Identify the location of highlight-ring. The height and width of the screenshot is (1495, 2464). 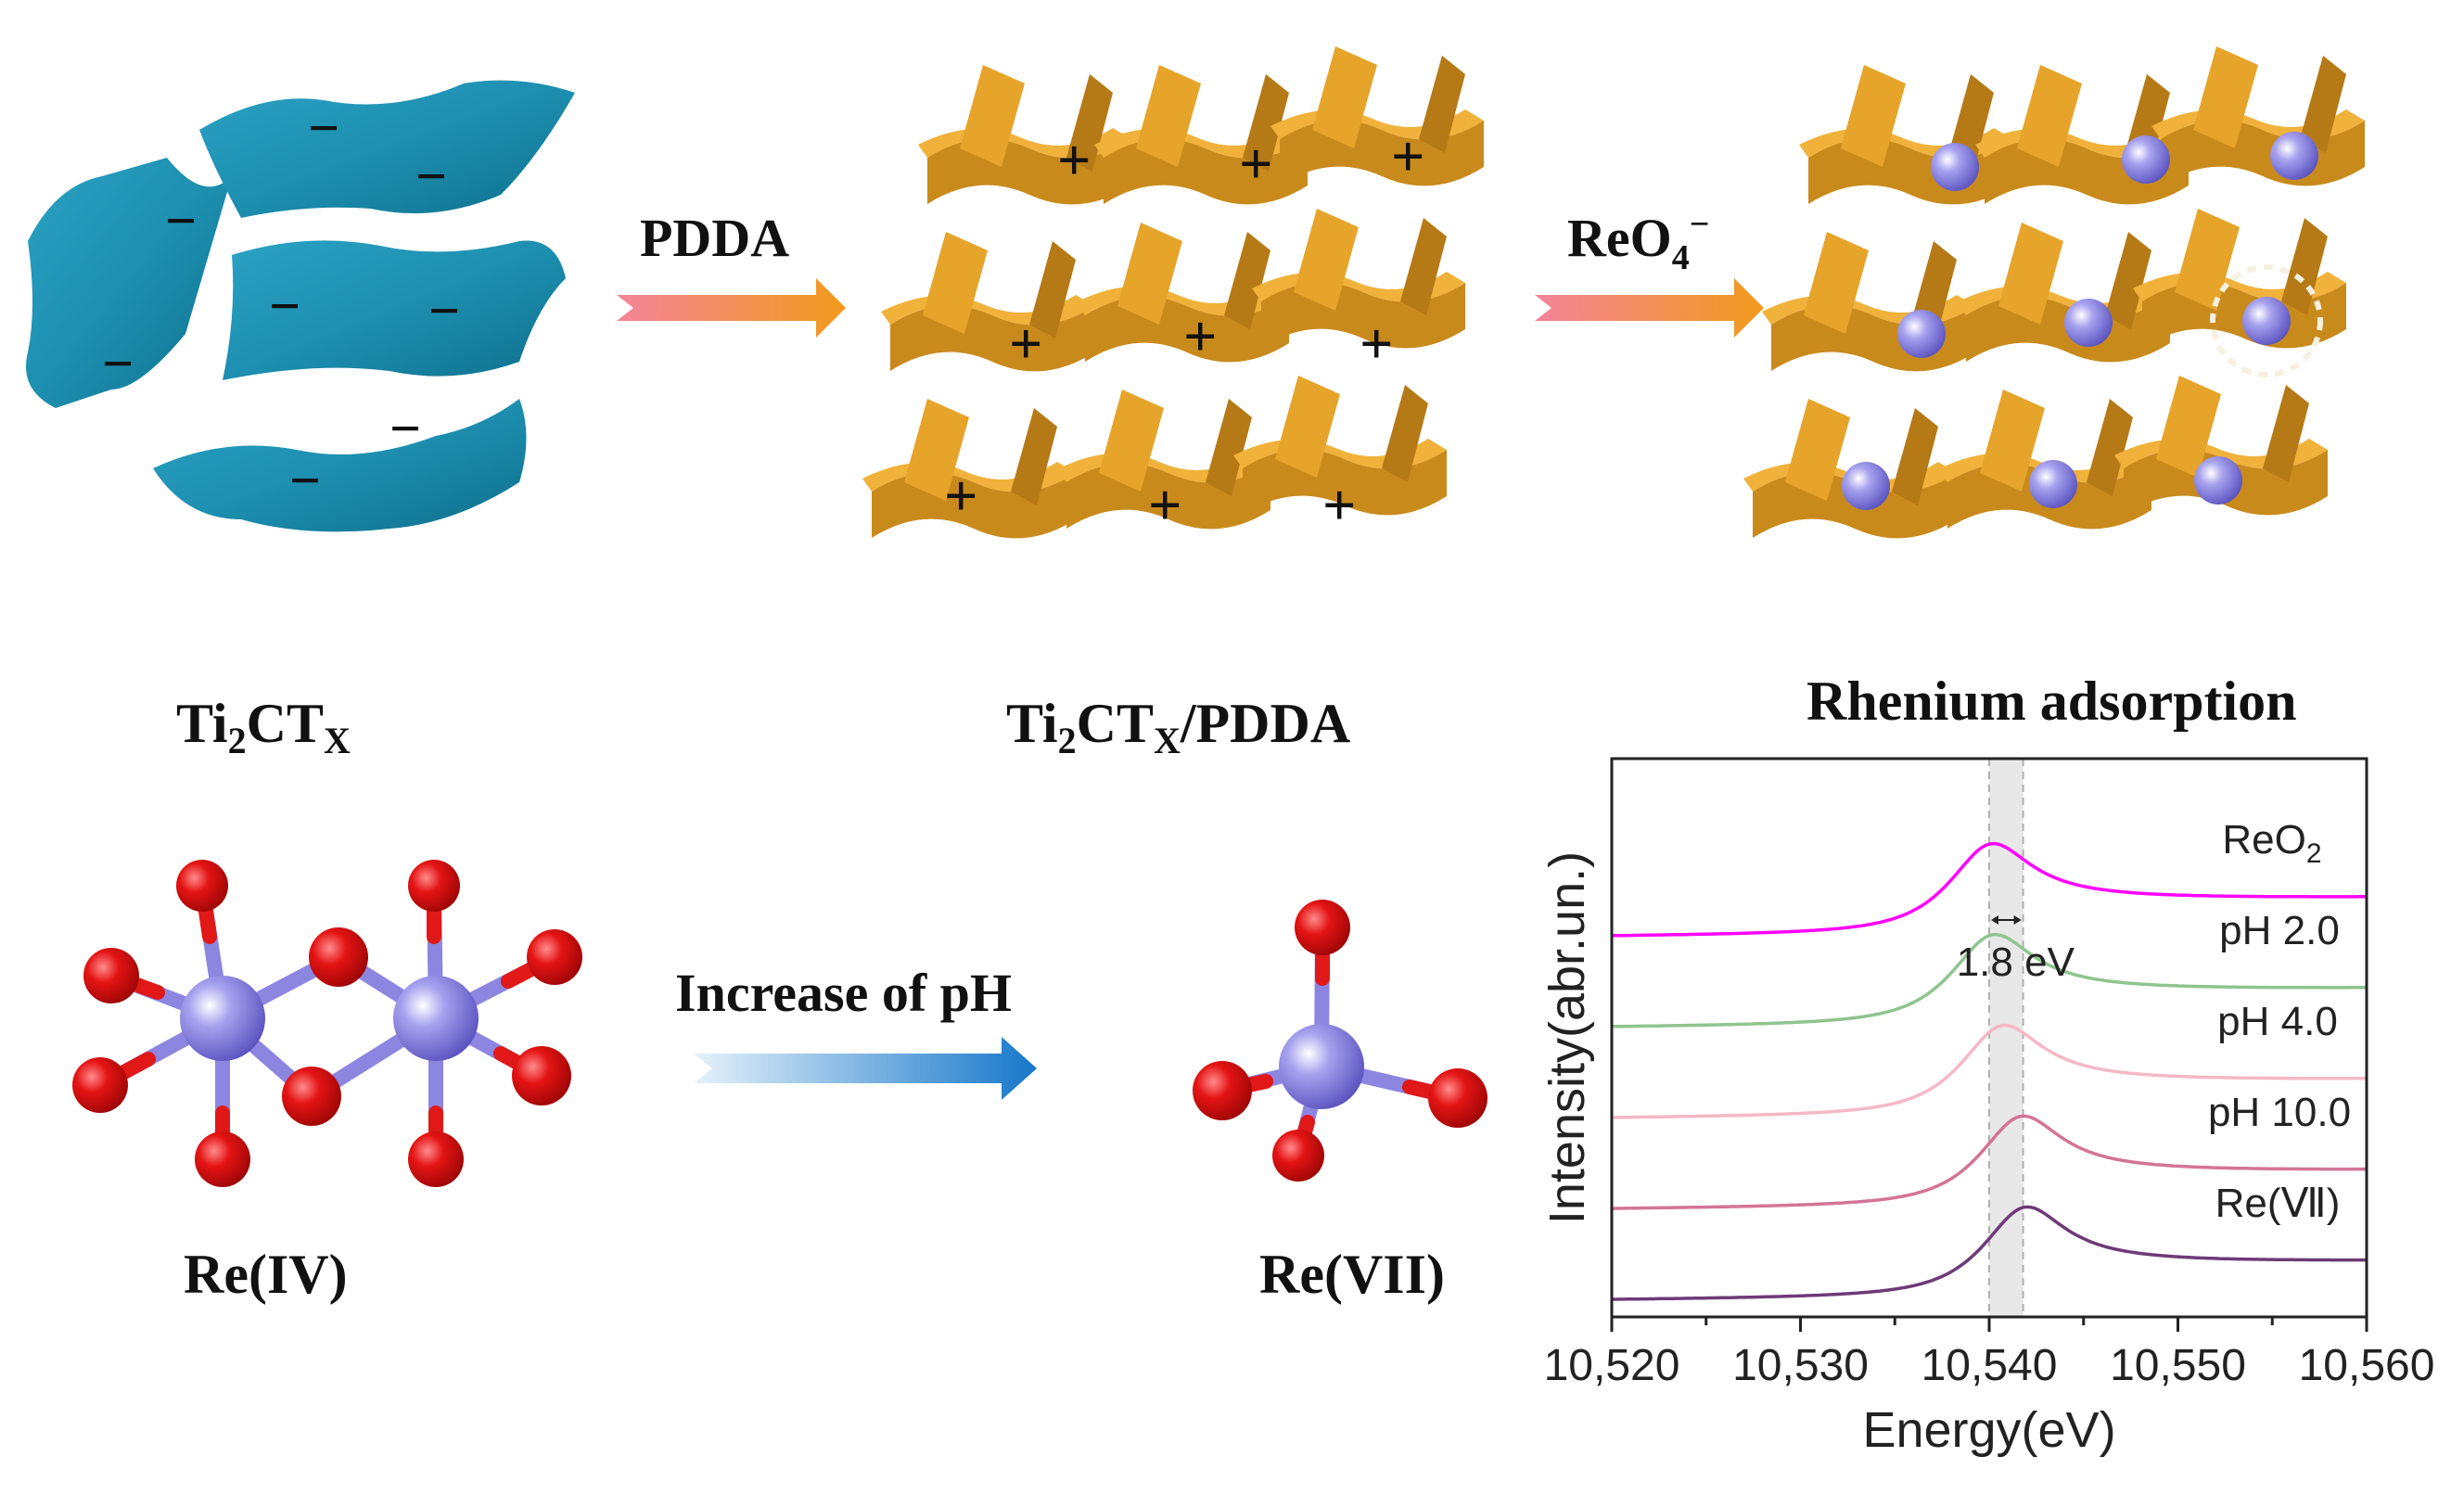
(2266, 320).